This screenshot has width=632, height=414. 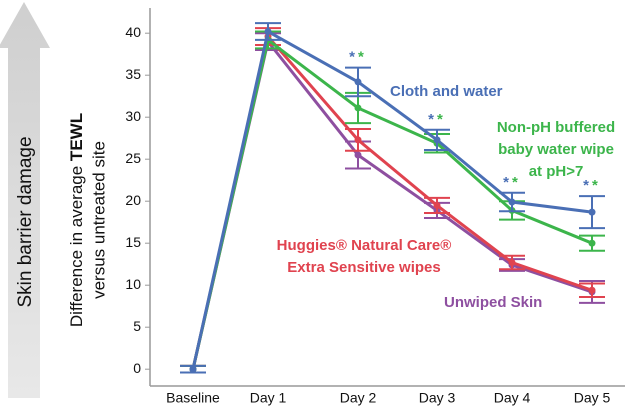 I want to click on y-tick-label: 40, so click(x=133, y=32).